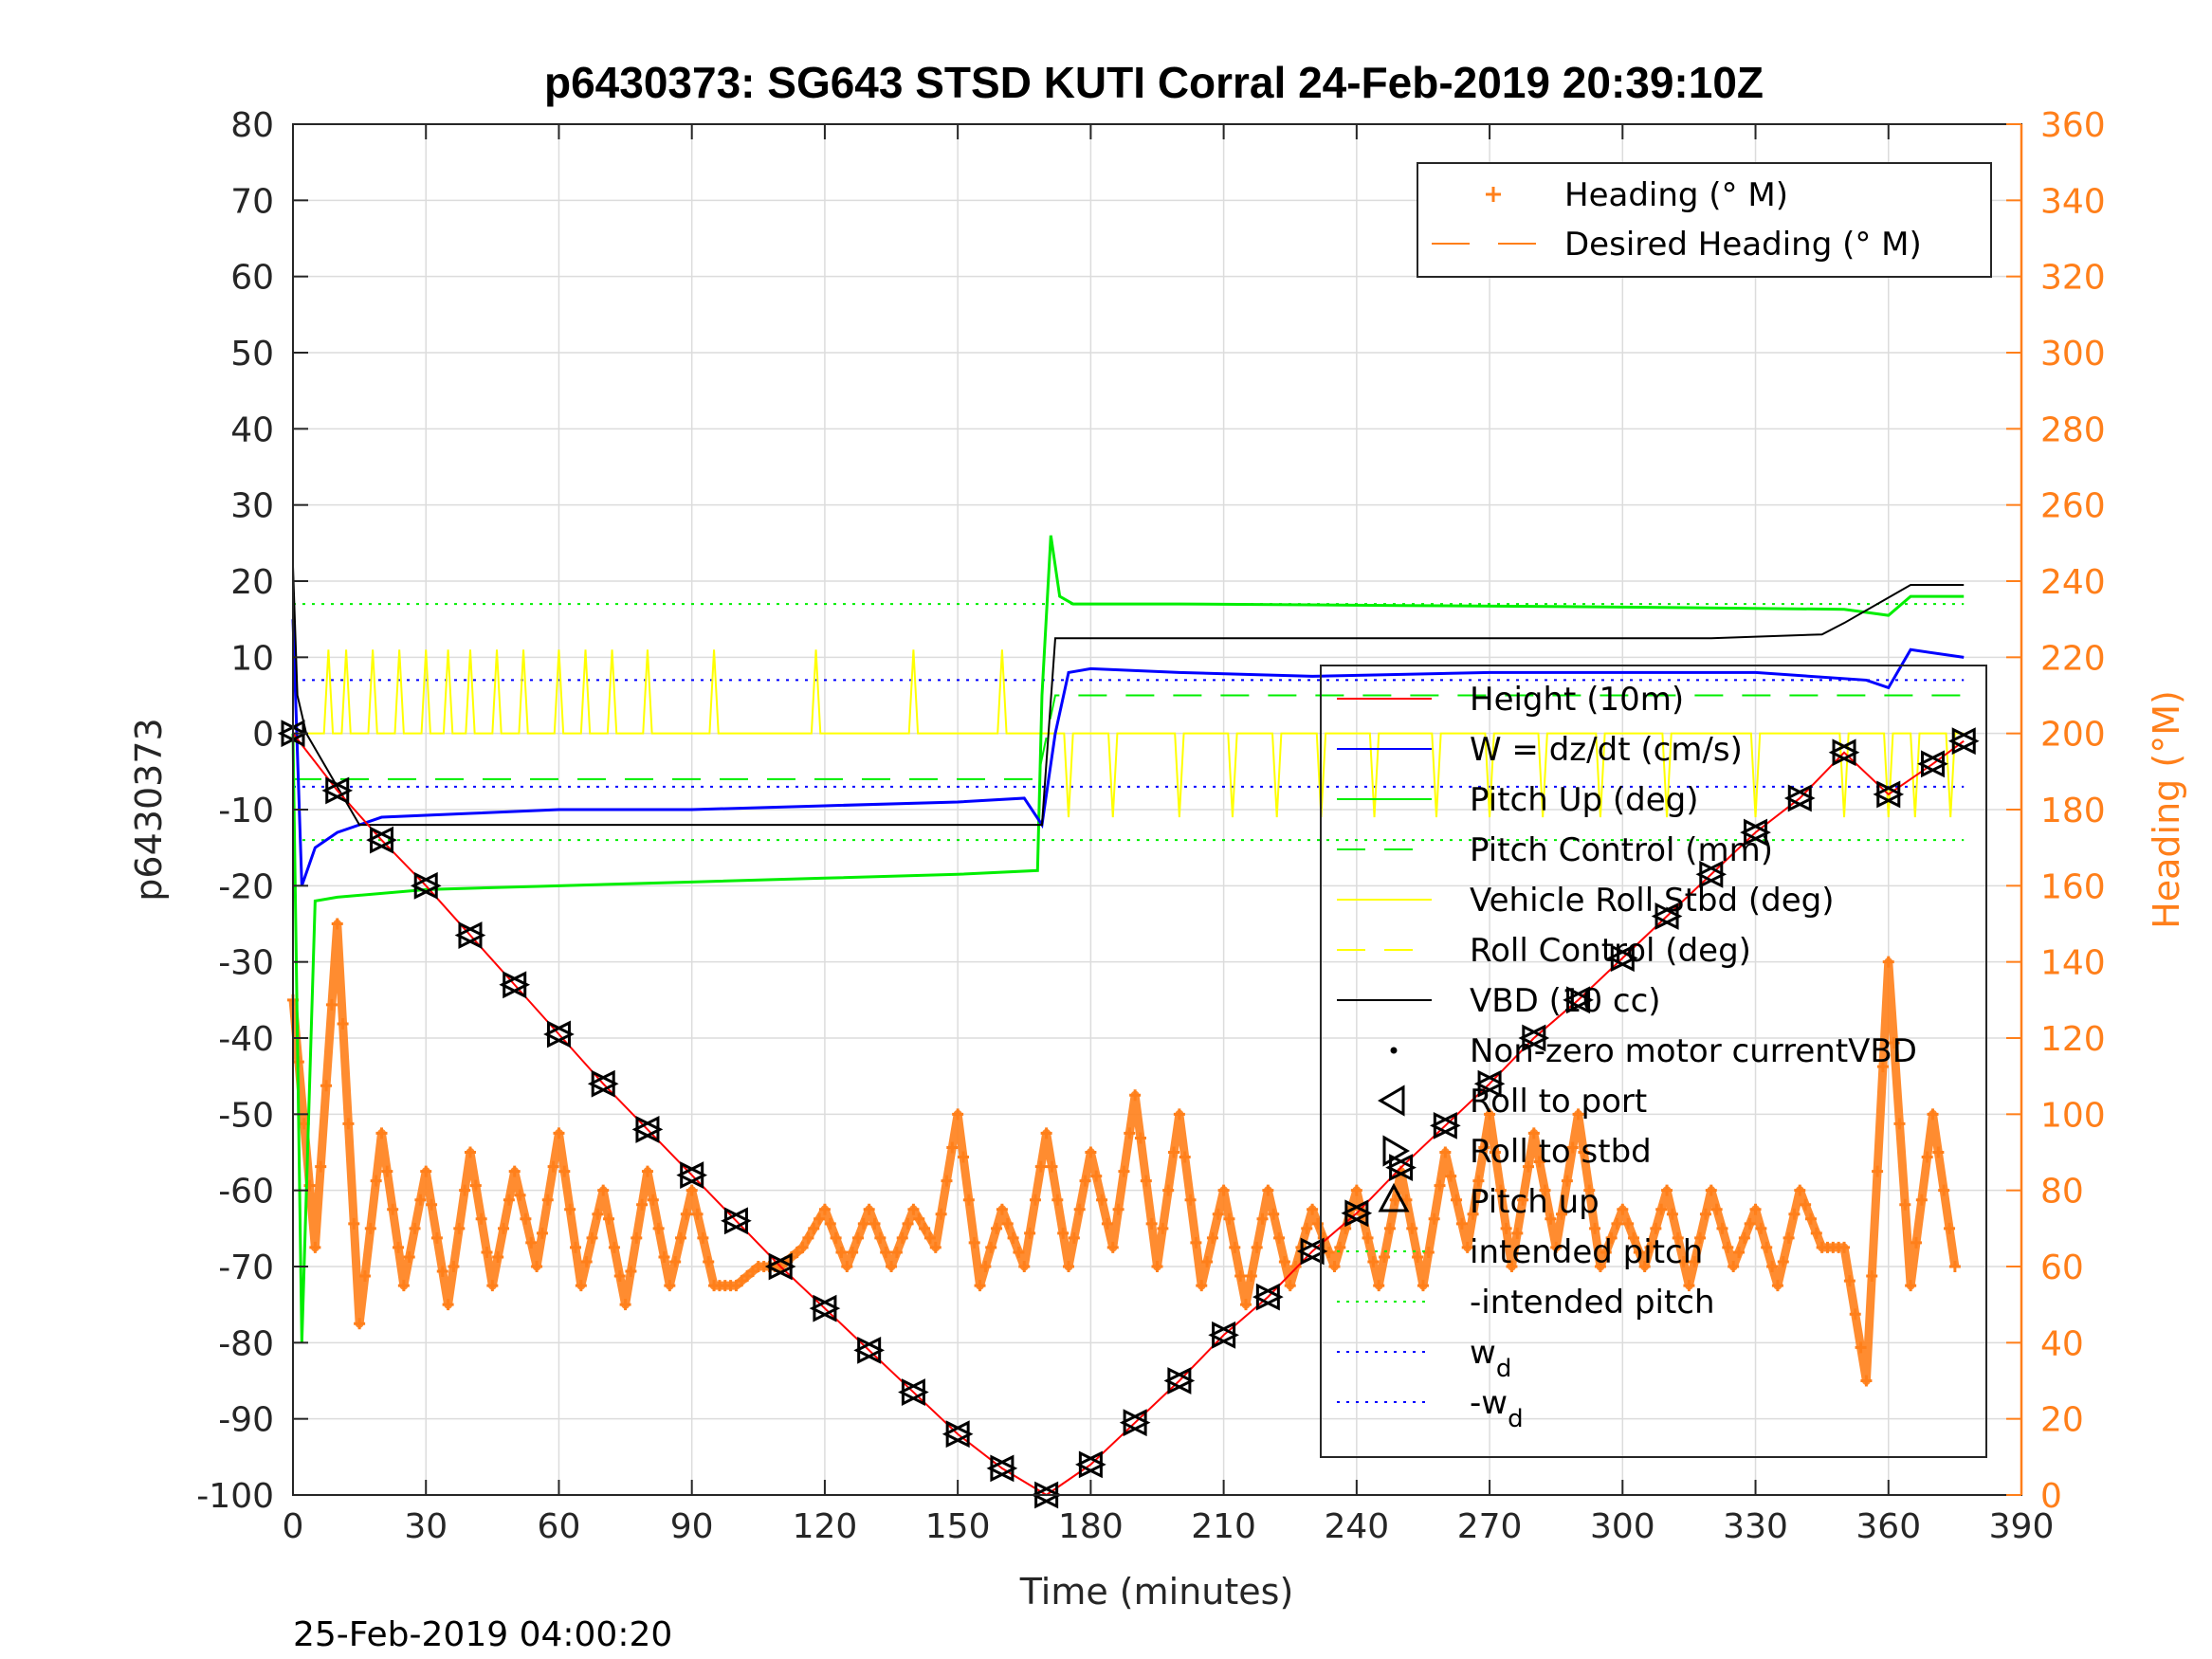 The height and width of the screenshot is (1659, 2212). Describe the element at coordinates (293, 1526) in the screenshot. I see `x-tick-label: 0` at that location.